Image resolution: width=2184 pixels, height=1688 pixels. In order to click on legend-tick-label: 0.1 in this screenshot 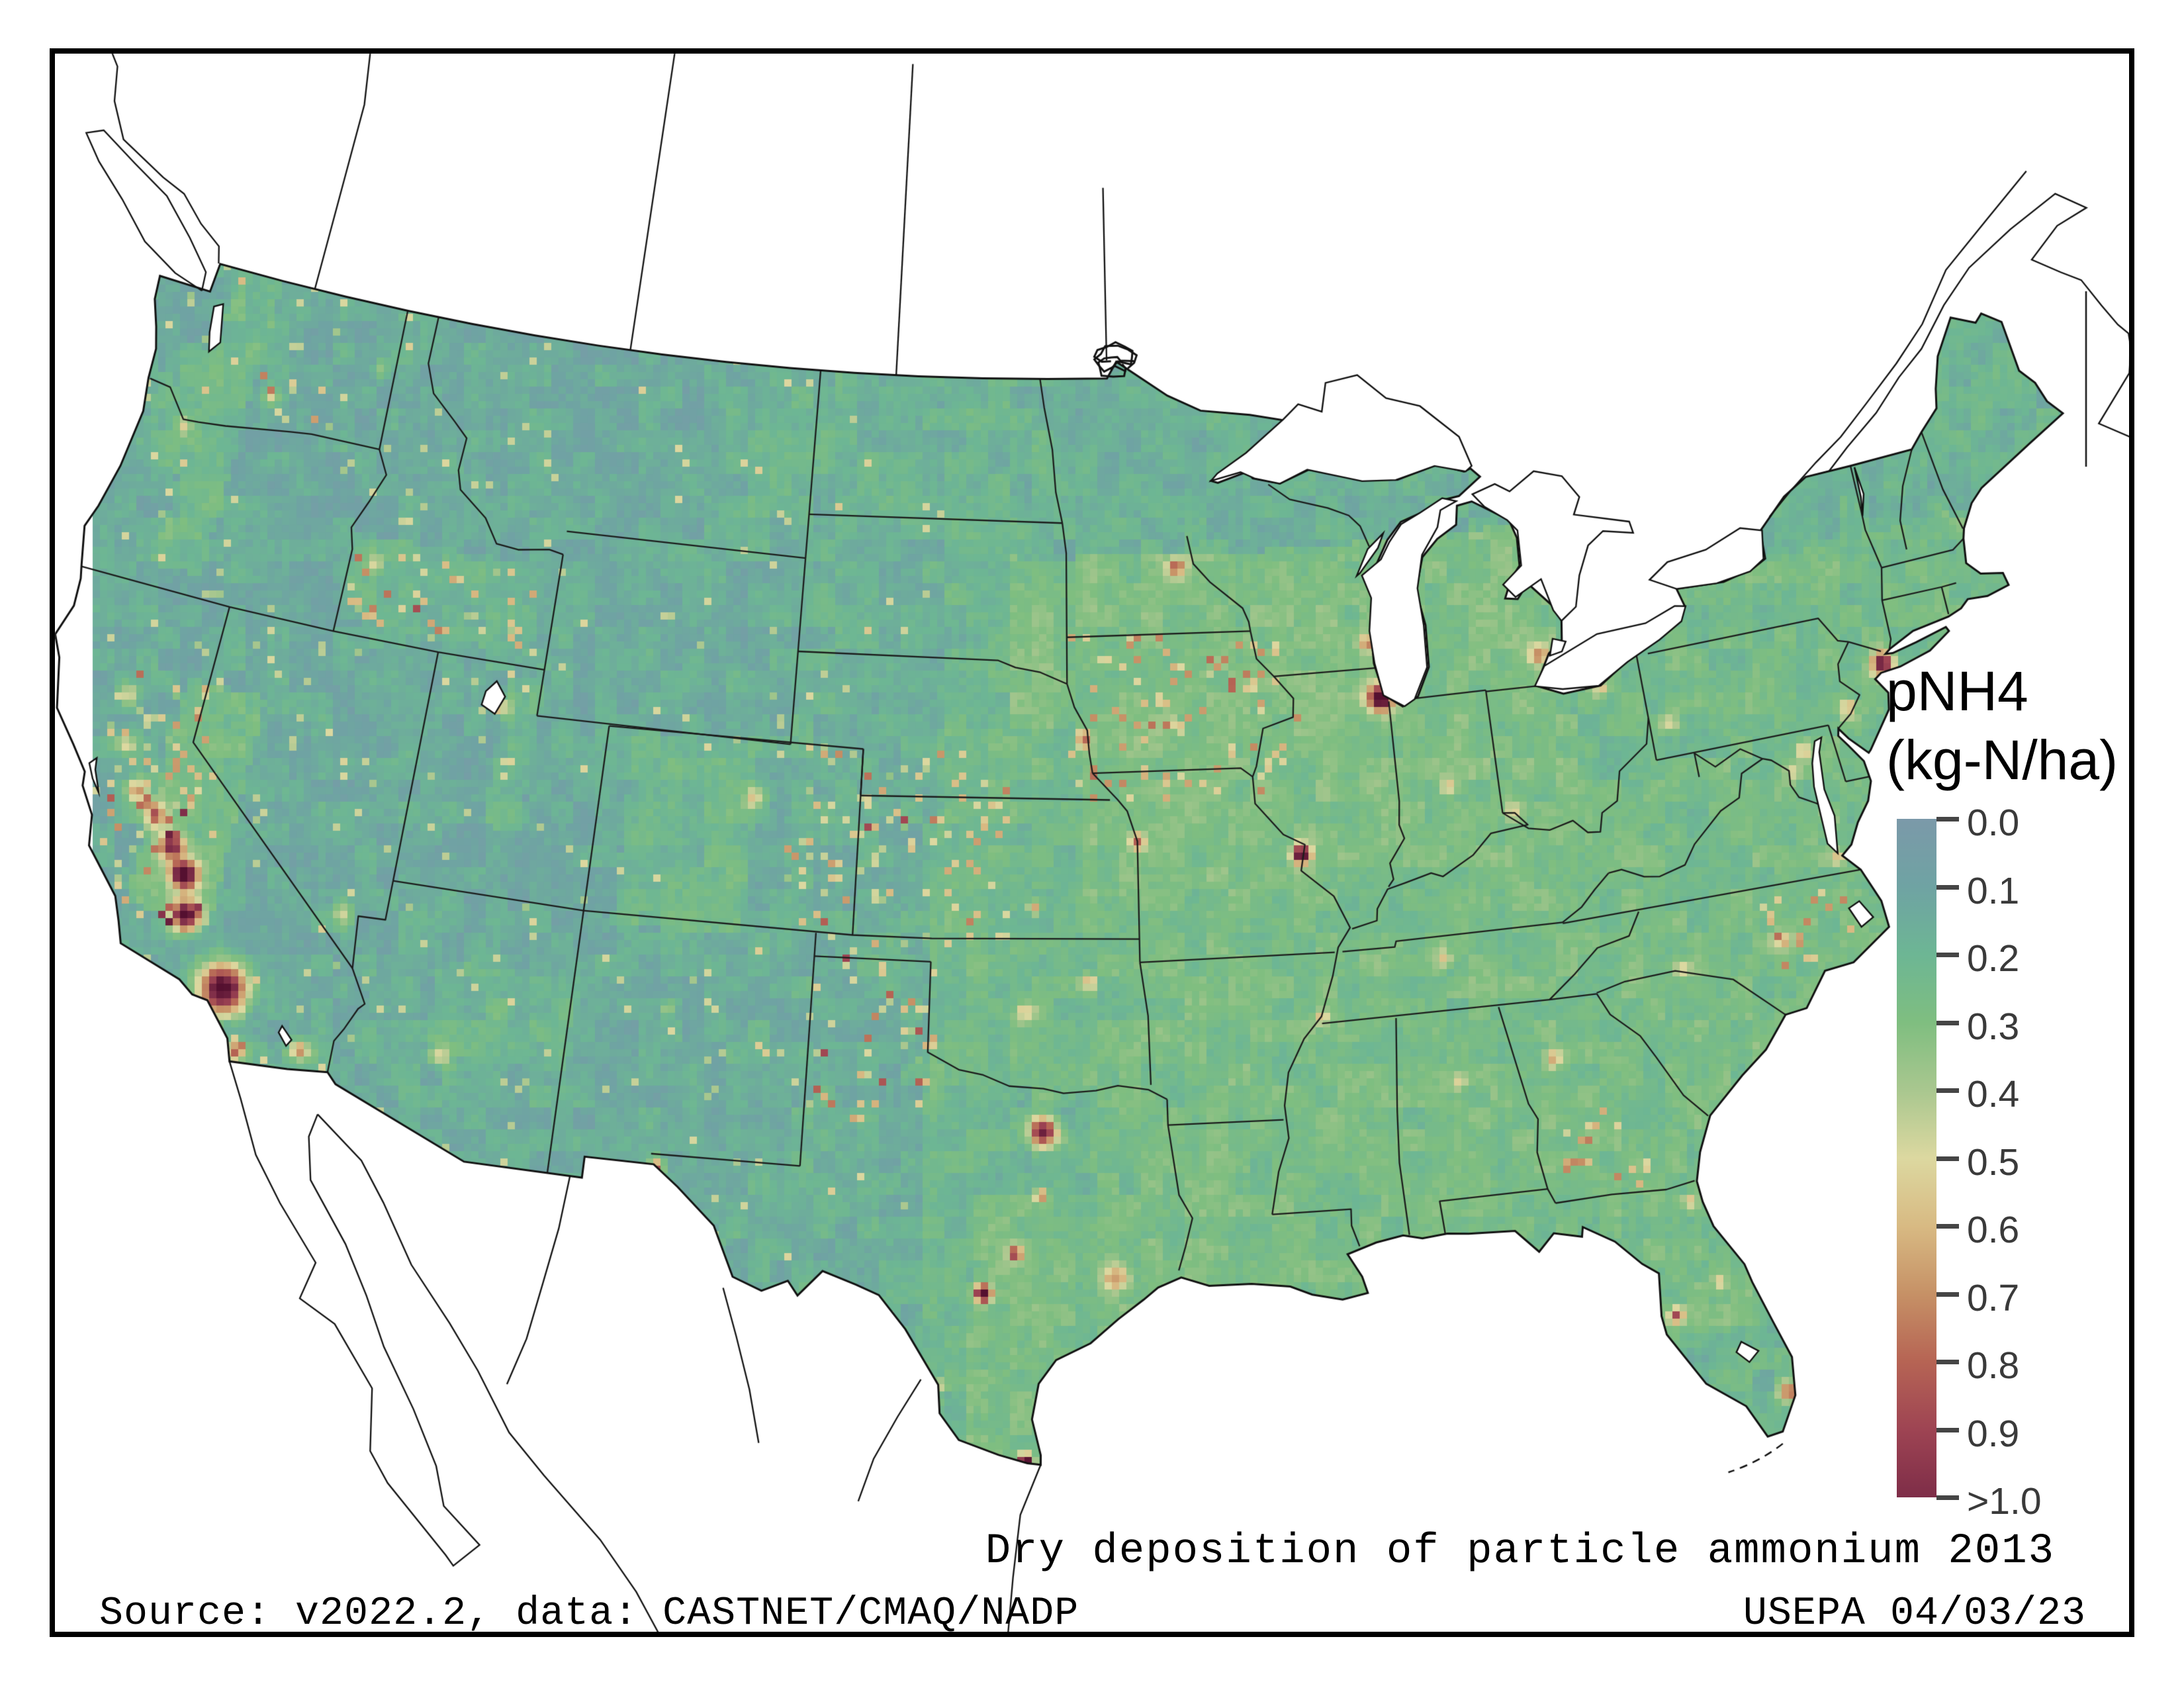, I will do `click(1994, 890)`.